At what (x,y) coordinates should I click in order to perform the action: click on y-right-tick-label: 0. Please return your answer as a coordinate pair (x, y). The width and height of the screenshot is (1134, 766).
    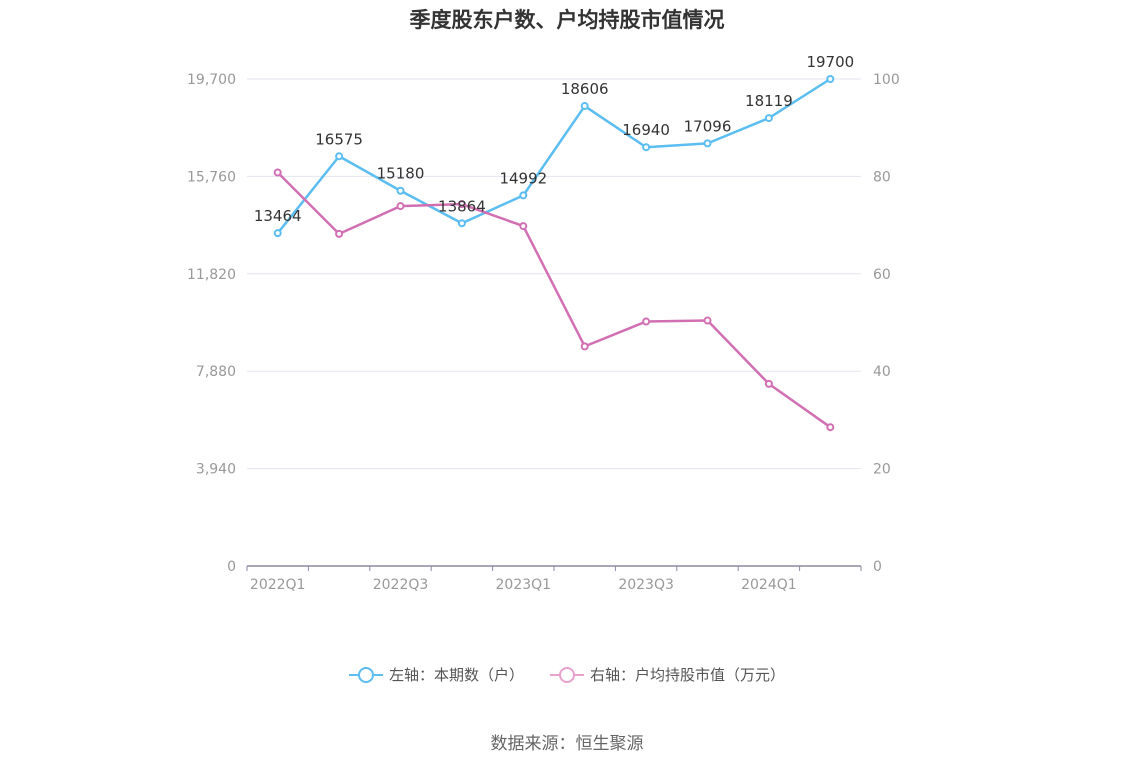
    Looking at the image, I should click on (877, 567).